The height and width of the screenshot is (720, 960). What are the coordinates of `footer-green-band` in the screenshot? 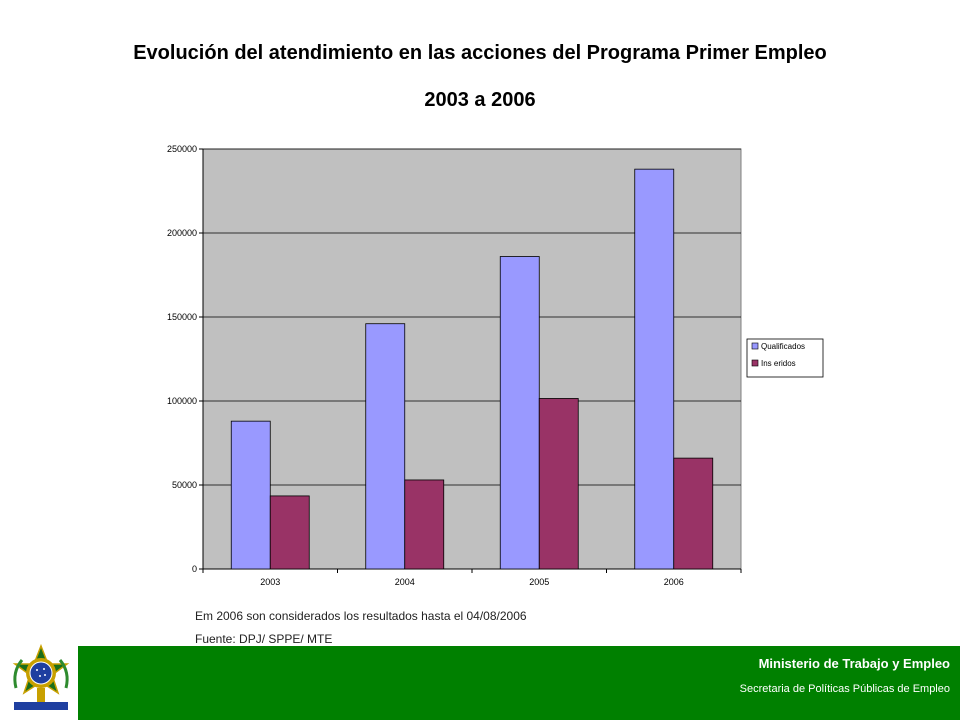 It's located at (519, 683).